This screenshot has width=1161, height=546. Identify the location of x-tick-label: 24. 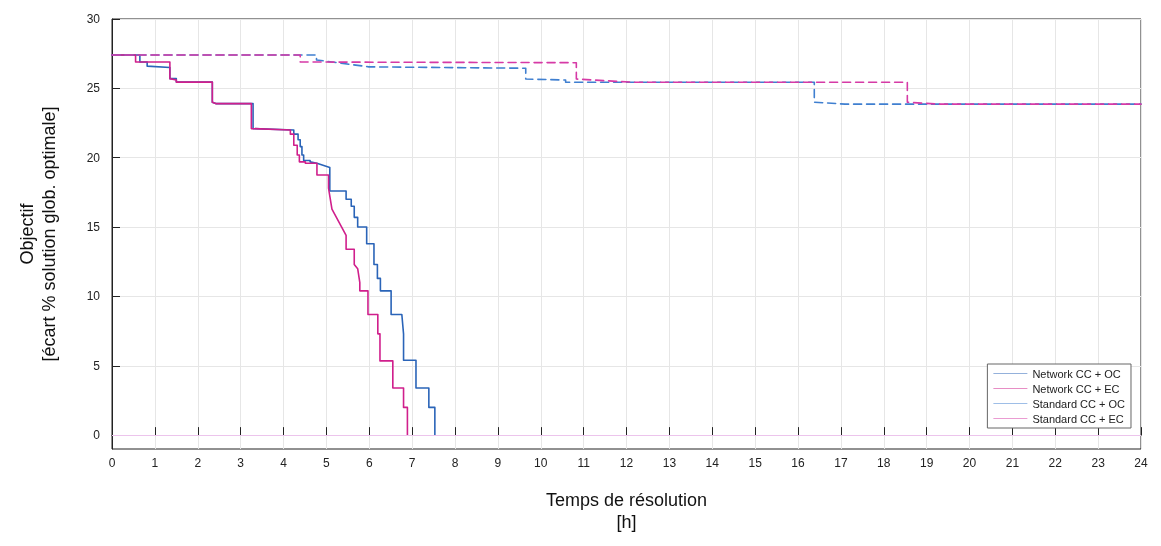
(1141, 463).